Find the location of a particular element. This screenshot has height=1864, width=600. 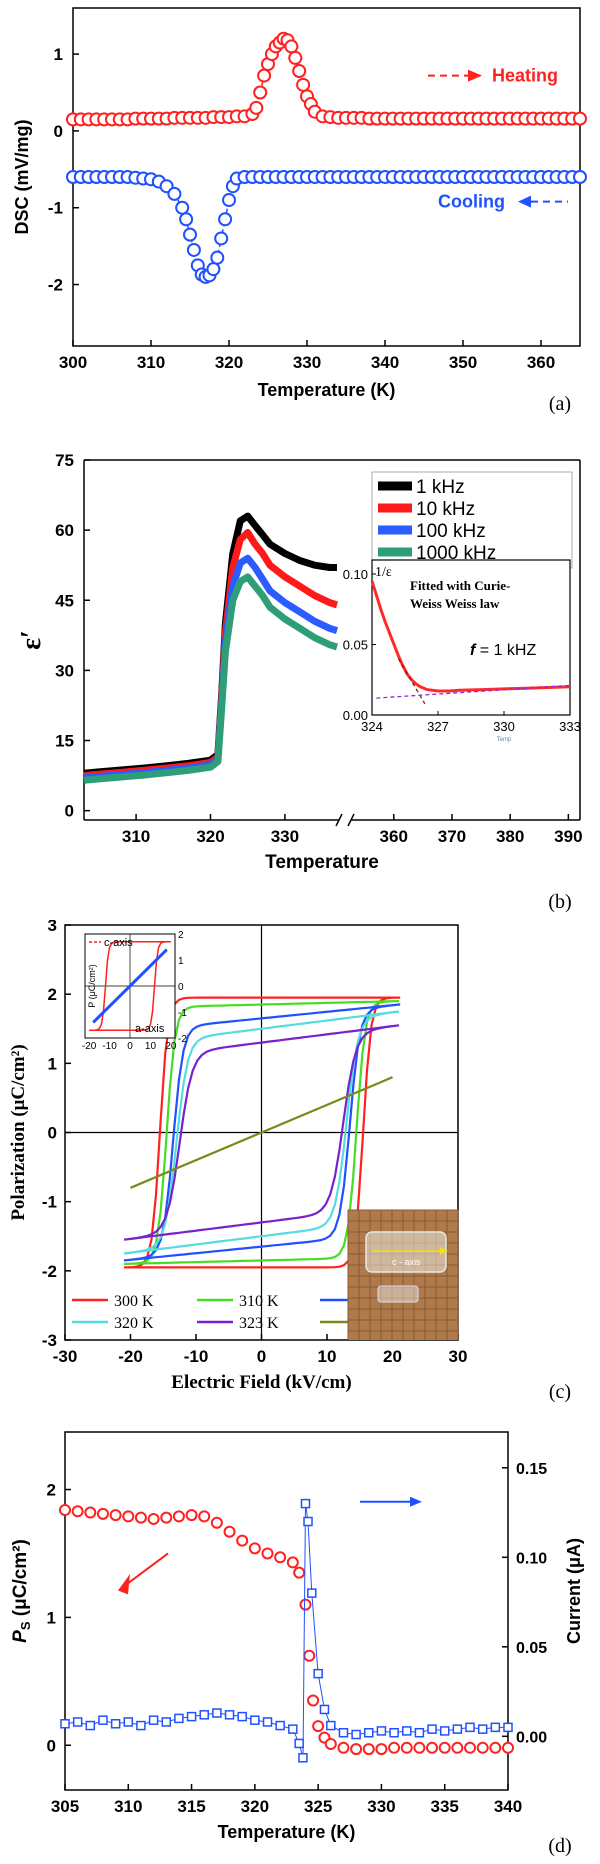

series-1-khz is located at coordinates (210, 644).